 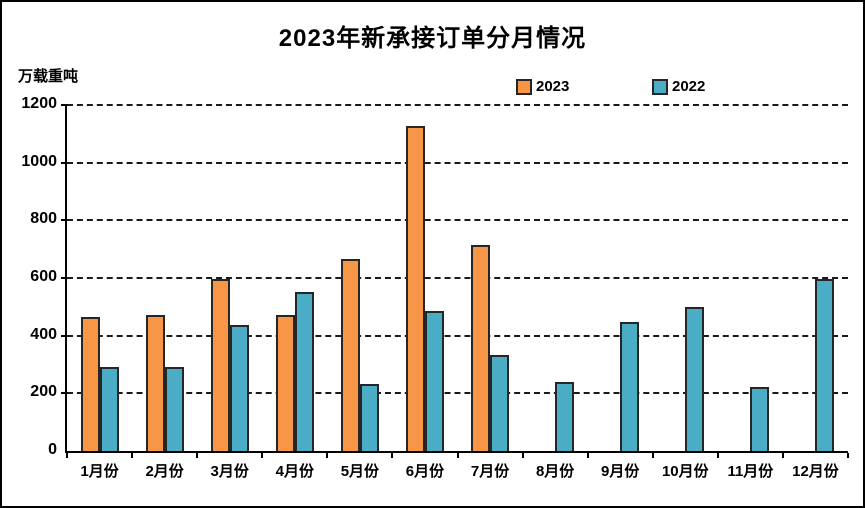 What do you see at coordinates (360, 471) in the screenshot?
I see `x-axis-label-5月份: 5月份` at bounding box center [360, 471].